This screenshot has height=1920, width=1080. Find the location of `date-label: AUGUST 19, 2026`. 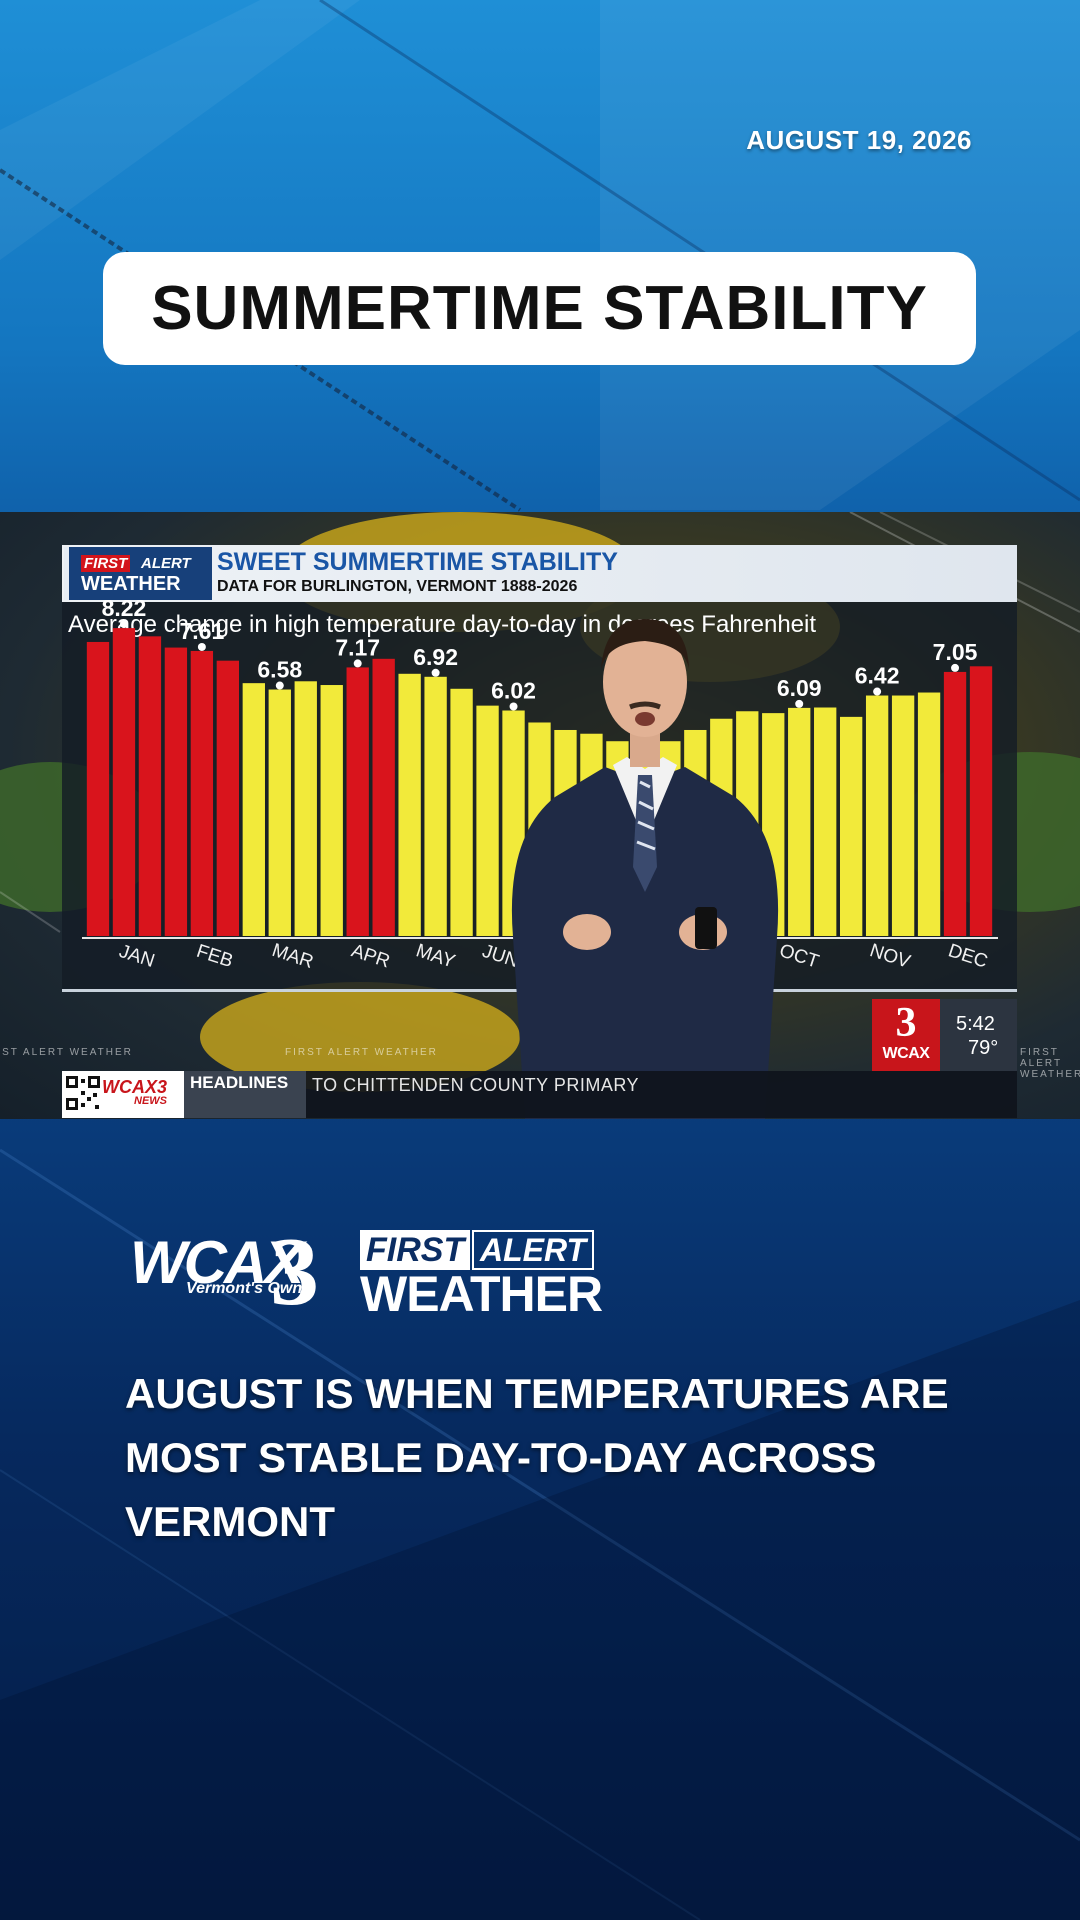

date-label: AUGUST 19, 2026 is located at coordinates (859, 140).